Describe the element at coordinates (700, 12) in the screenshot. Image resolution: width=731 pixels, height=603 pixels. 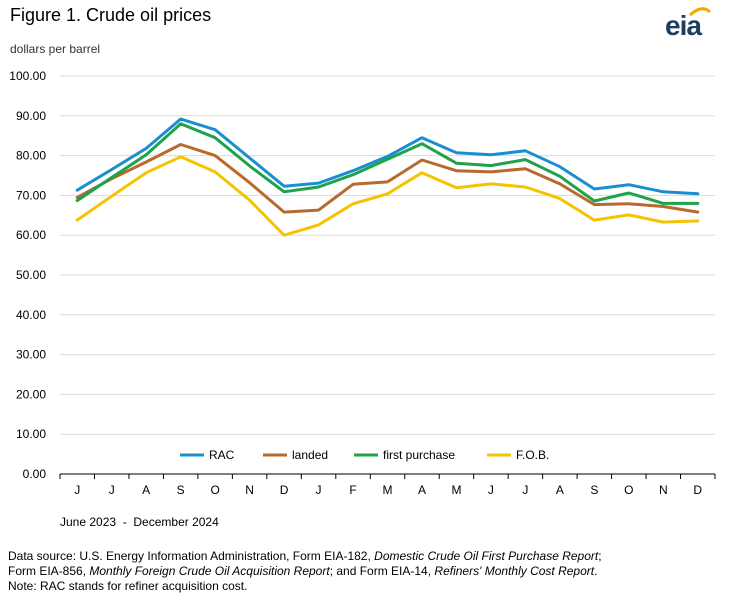
I see `logo-arc-icon` at that location.